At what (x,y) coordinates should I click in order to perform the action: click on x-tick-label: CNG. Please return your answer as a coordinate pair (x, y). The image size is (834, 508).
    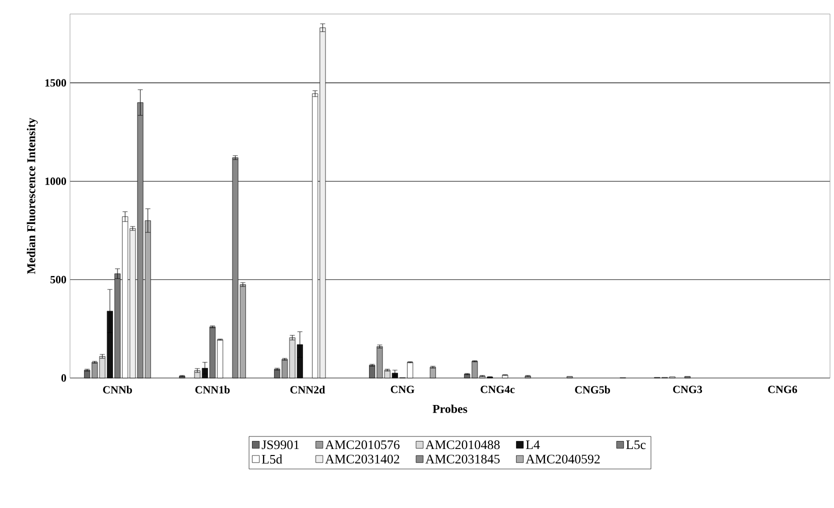
    Looking at the image, I should click on (402, 390).